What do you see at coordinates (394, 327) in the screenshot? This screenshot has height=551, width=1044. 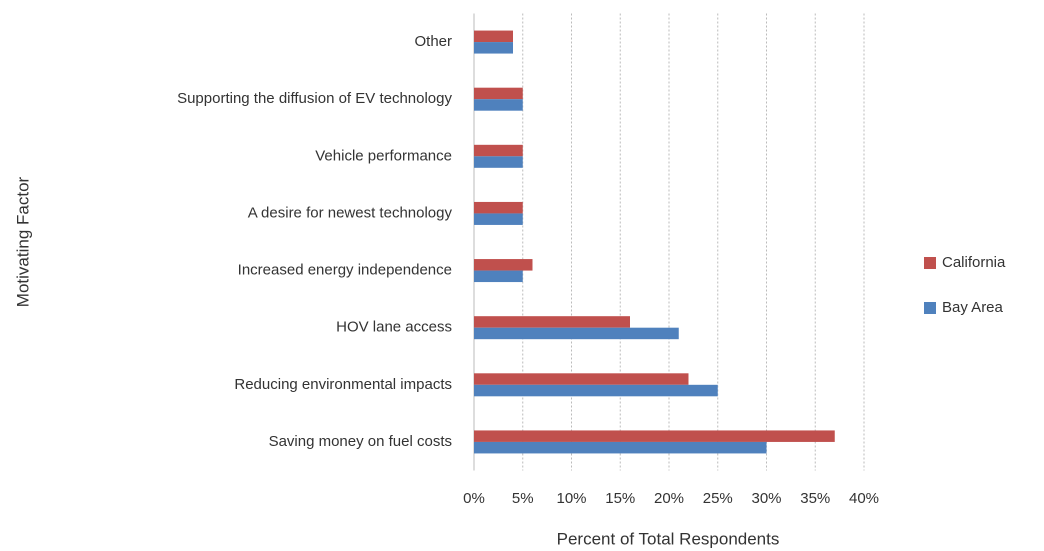 I see `y-tick-label: HOV lane access` at bounding box center [394, 327].